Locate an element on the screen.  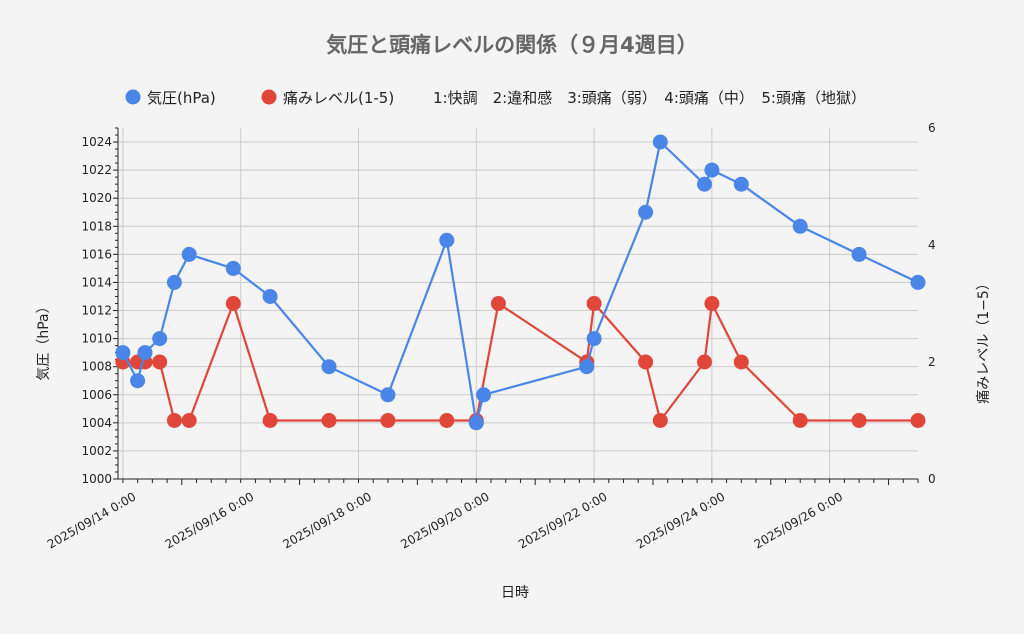
y-tick-right: 4 is located at coordinates (932, 245).